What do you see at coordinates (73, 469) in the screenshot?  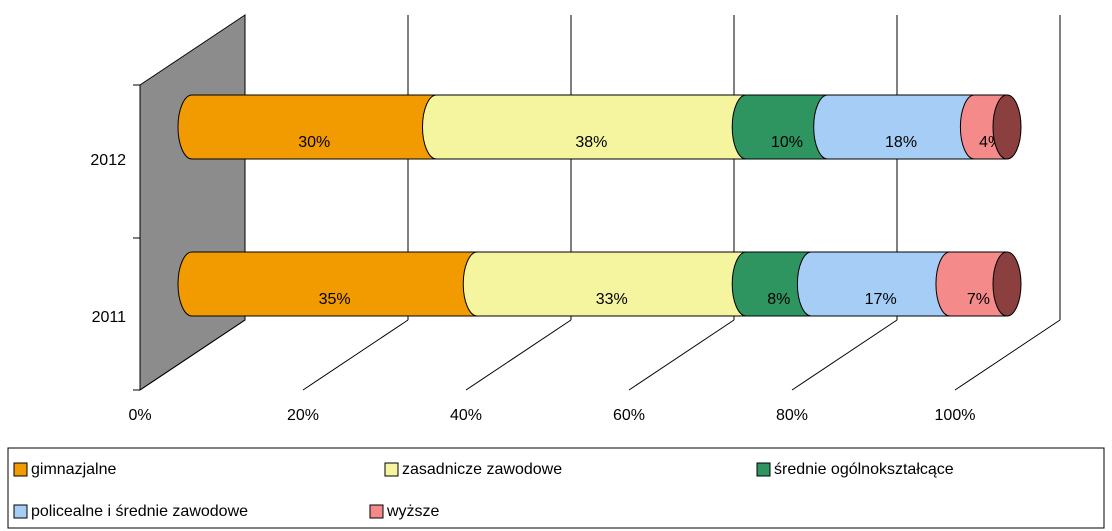 I see `legend-label: gimnazjalne` at bounding box center [73, 469].